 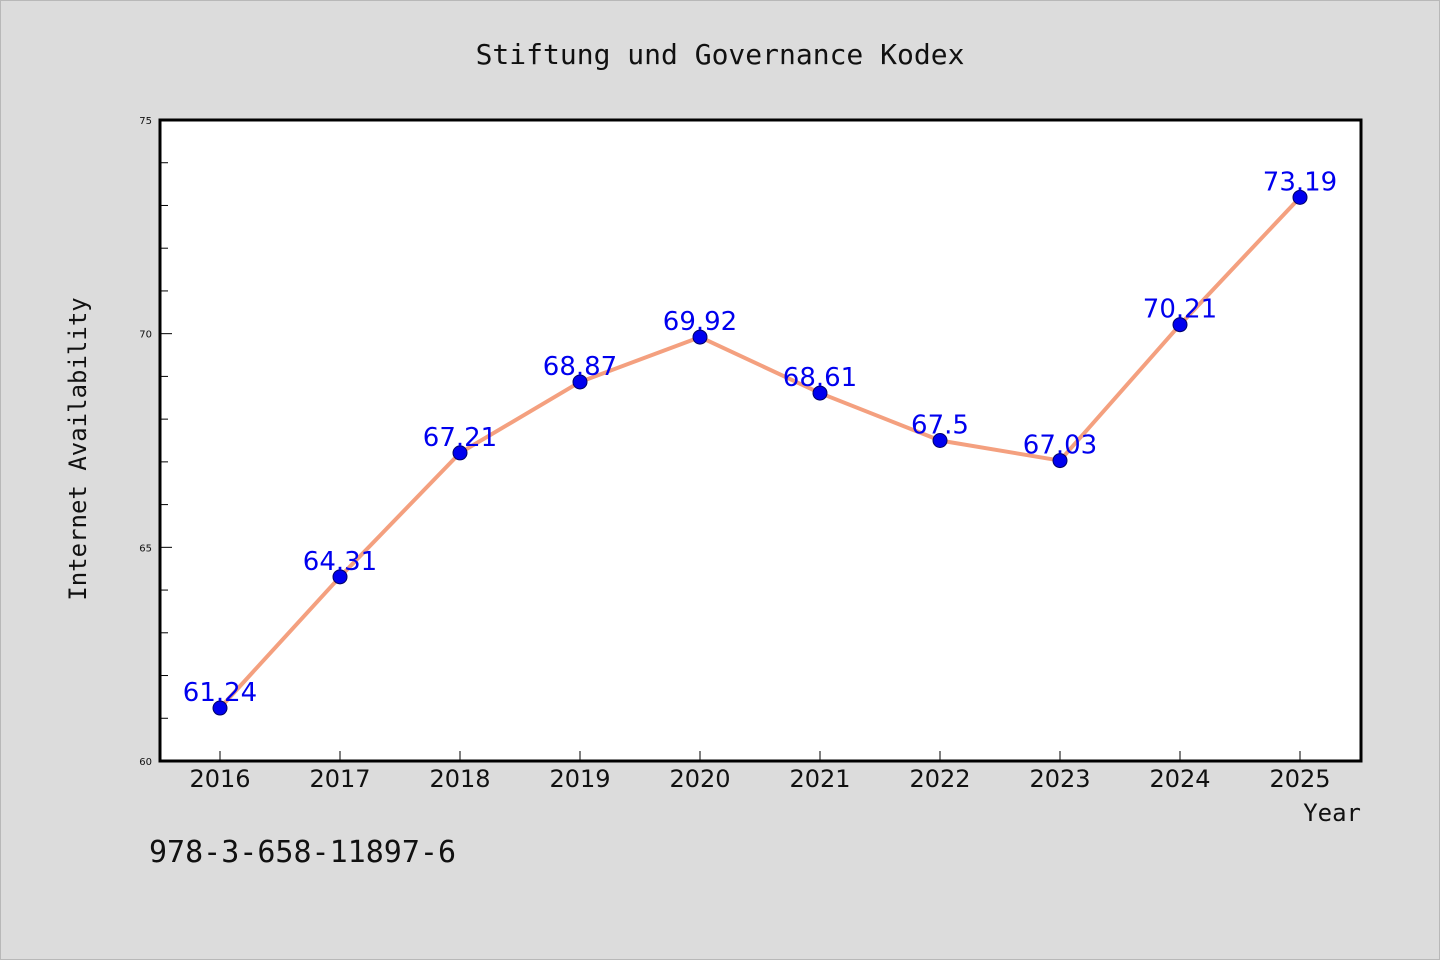 What do you see at coordinates (145, 335) in the screenshot?
I see `y-tick-label: 70` at bounding box center [145, 335].